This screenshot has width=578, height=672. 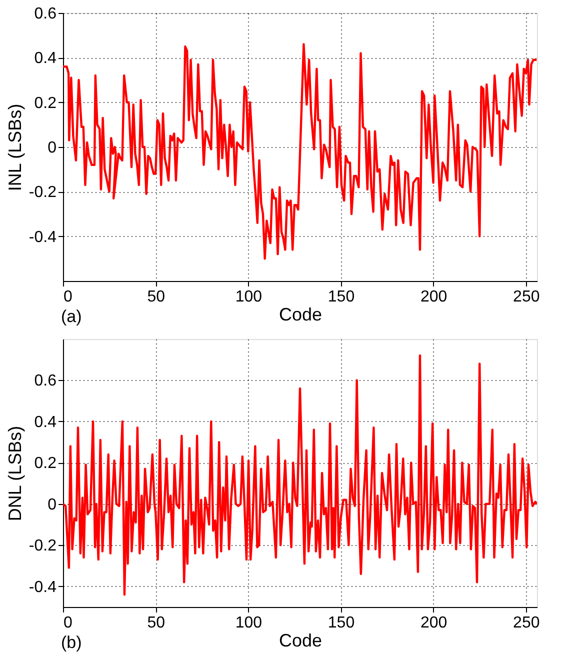 I want to click on y-axis-title: INL (LSBs), so click(x=14, y=148).